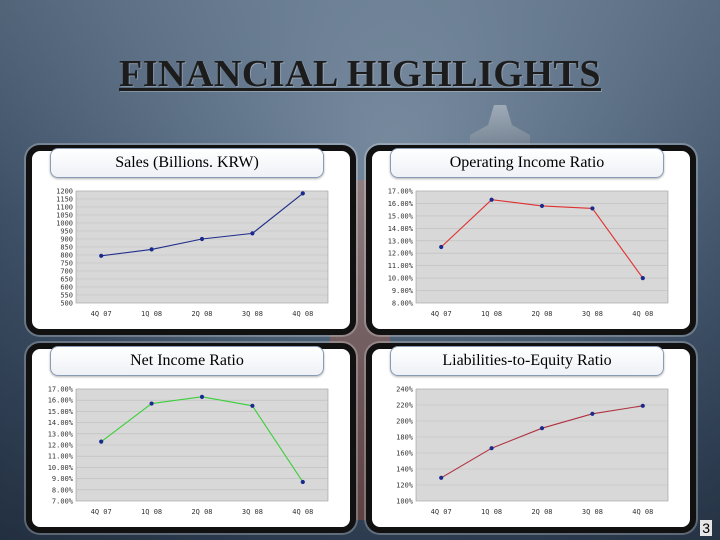 The image size is (720, 540). What do you see at coordinates (66, 272) in the screenshot?
I see `y-tick-label: 700` at bounding box center [66, 272].